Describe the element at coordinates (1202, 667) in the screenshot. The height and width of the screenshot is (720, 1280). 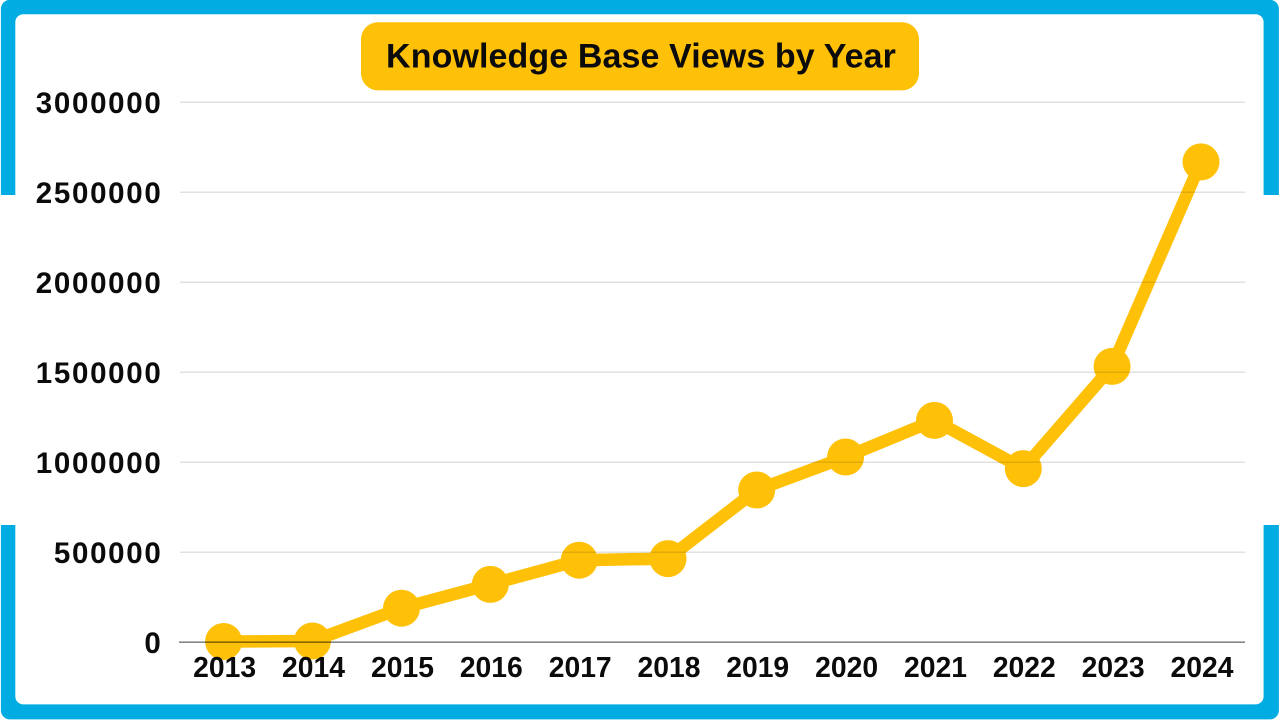
I see `svg-text: 2024` at that location.